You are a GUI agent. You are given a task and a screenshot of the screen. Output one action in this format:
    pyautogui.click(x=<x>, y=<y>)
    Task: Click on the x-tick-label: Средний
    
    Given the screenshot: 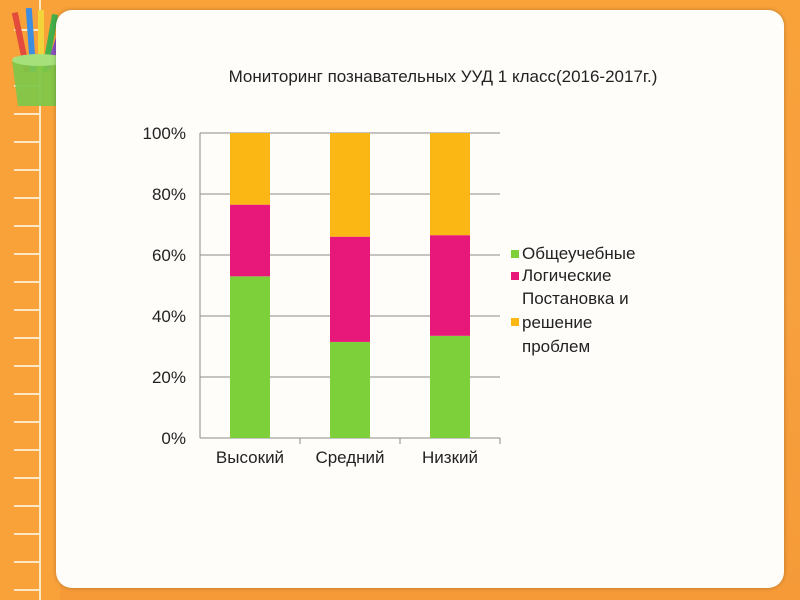 What is the action you would take?
    pyautogui.click(x=349, y=457)
    